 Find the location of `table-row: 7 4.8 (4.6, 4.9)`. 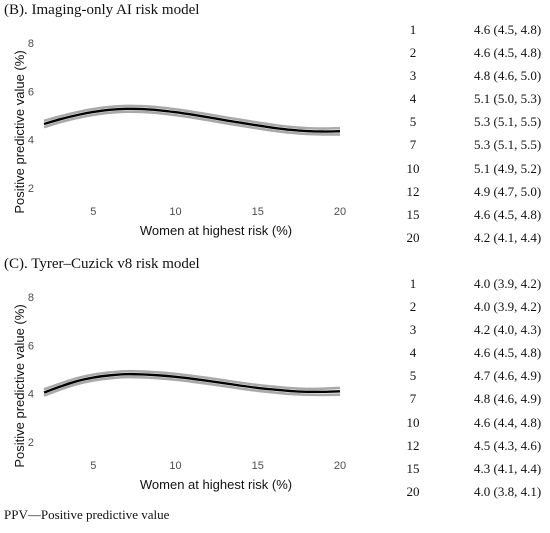

table-row: 7 4.8 (4.6, 4.9) is located at coordinates (473, 402).